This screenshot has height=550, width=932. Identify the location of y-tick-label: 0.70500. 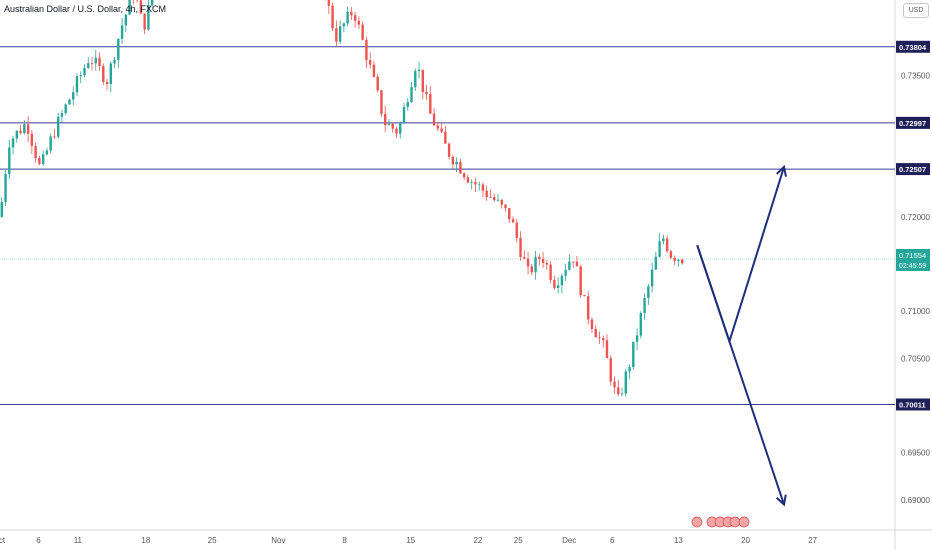
(915, 358).